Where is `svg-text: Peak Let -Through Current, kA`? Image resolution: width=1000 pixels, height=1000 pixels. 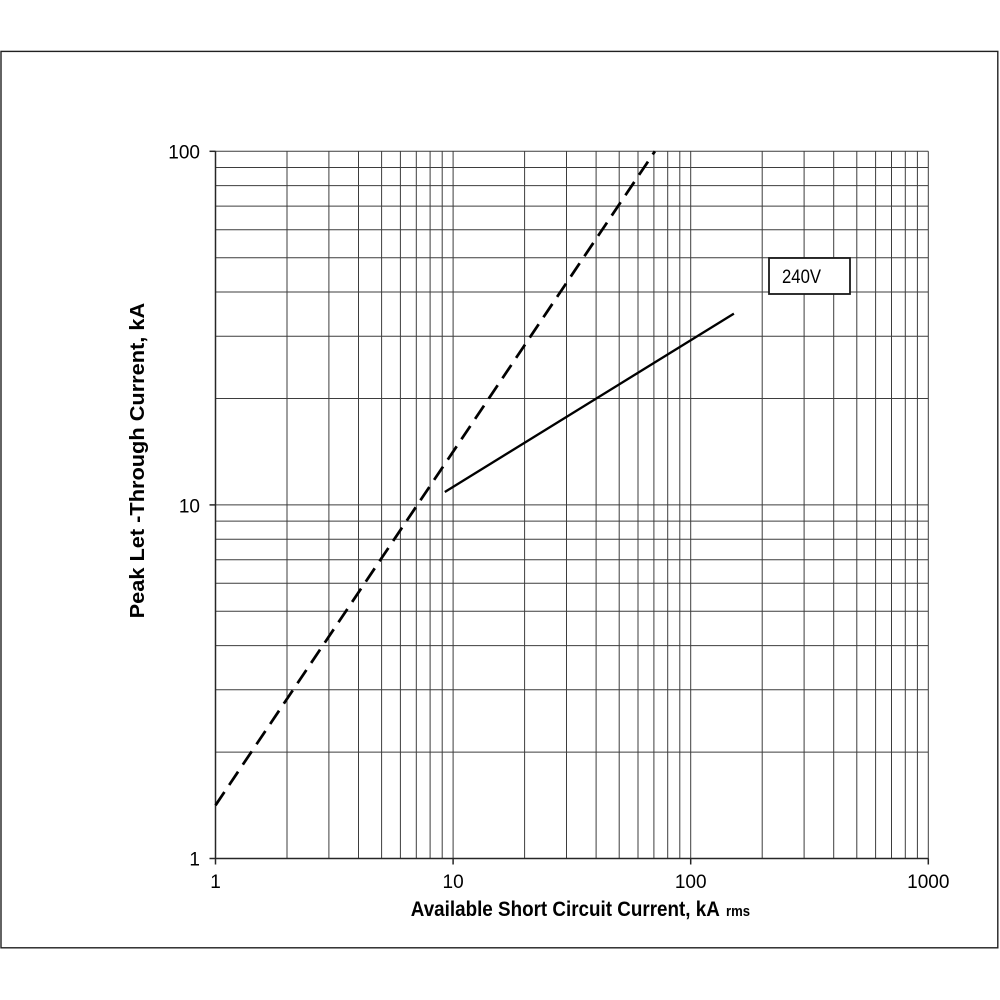 svg-text: Peak Let -Through Current, kA is located at coordinates (138, 461).